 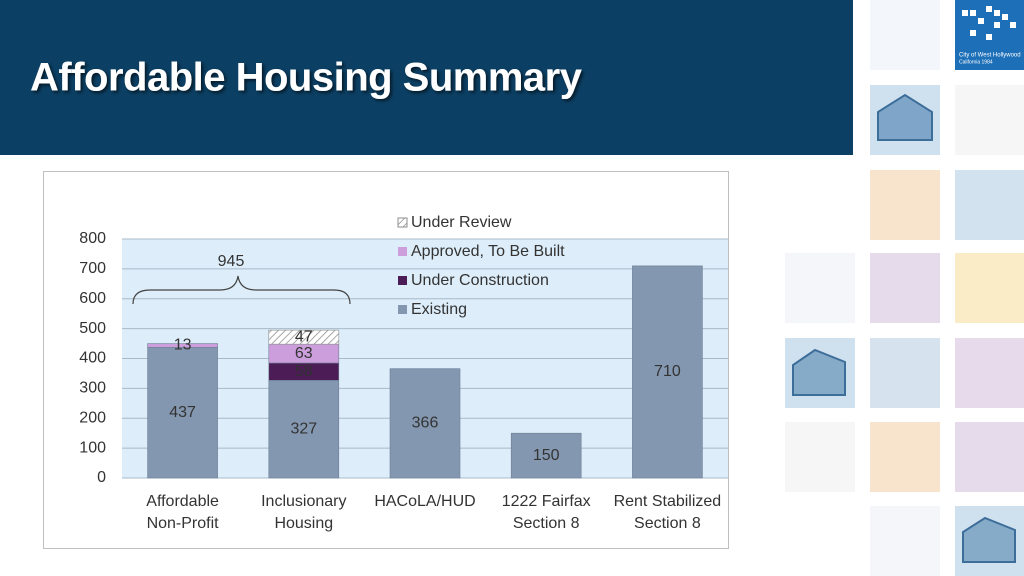 I want to click on logo-subtext: California 1984, so click(x=976, y=62).